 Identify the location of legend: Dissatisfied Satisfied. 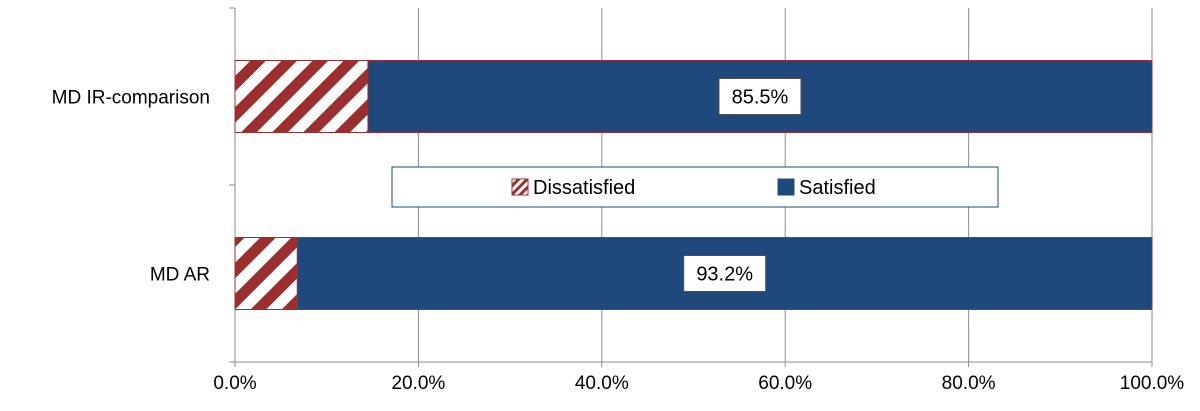
(695, 187).